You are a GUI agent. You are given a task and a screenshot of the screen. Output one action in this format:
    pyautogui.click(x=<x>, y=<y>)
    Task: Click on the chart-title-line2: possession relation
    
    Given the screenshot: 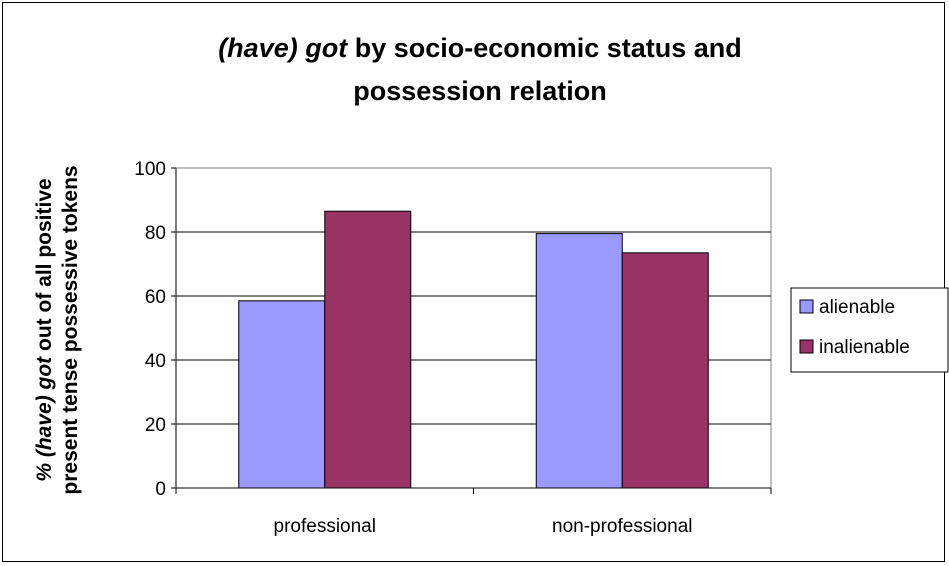 What is the action you would take?
    pyautogui.click(x=480, y=91)
    